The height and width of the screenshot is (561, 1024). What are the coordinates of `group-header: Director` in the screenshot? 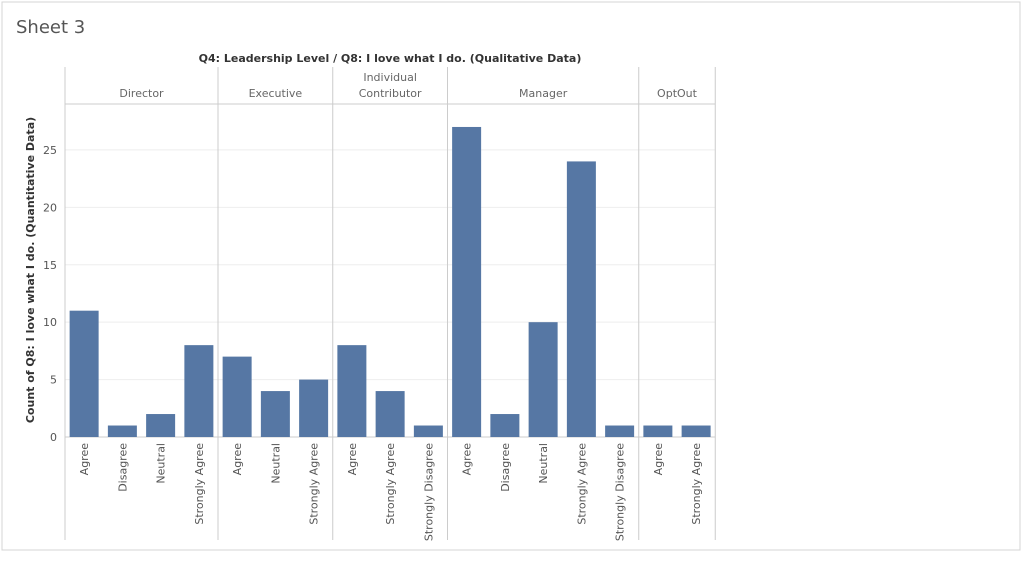 It's located at (141, 93).